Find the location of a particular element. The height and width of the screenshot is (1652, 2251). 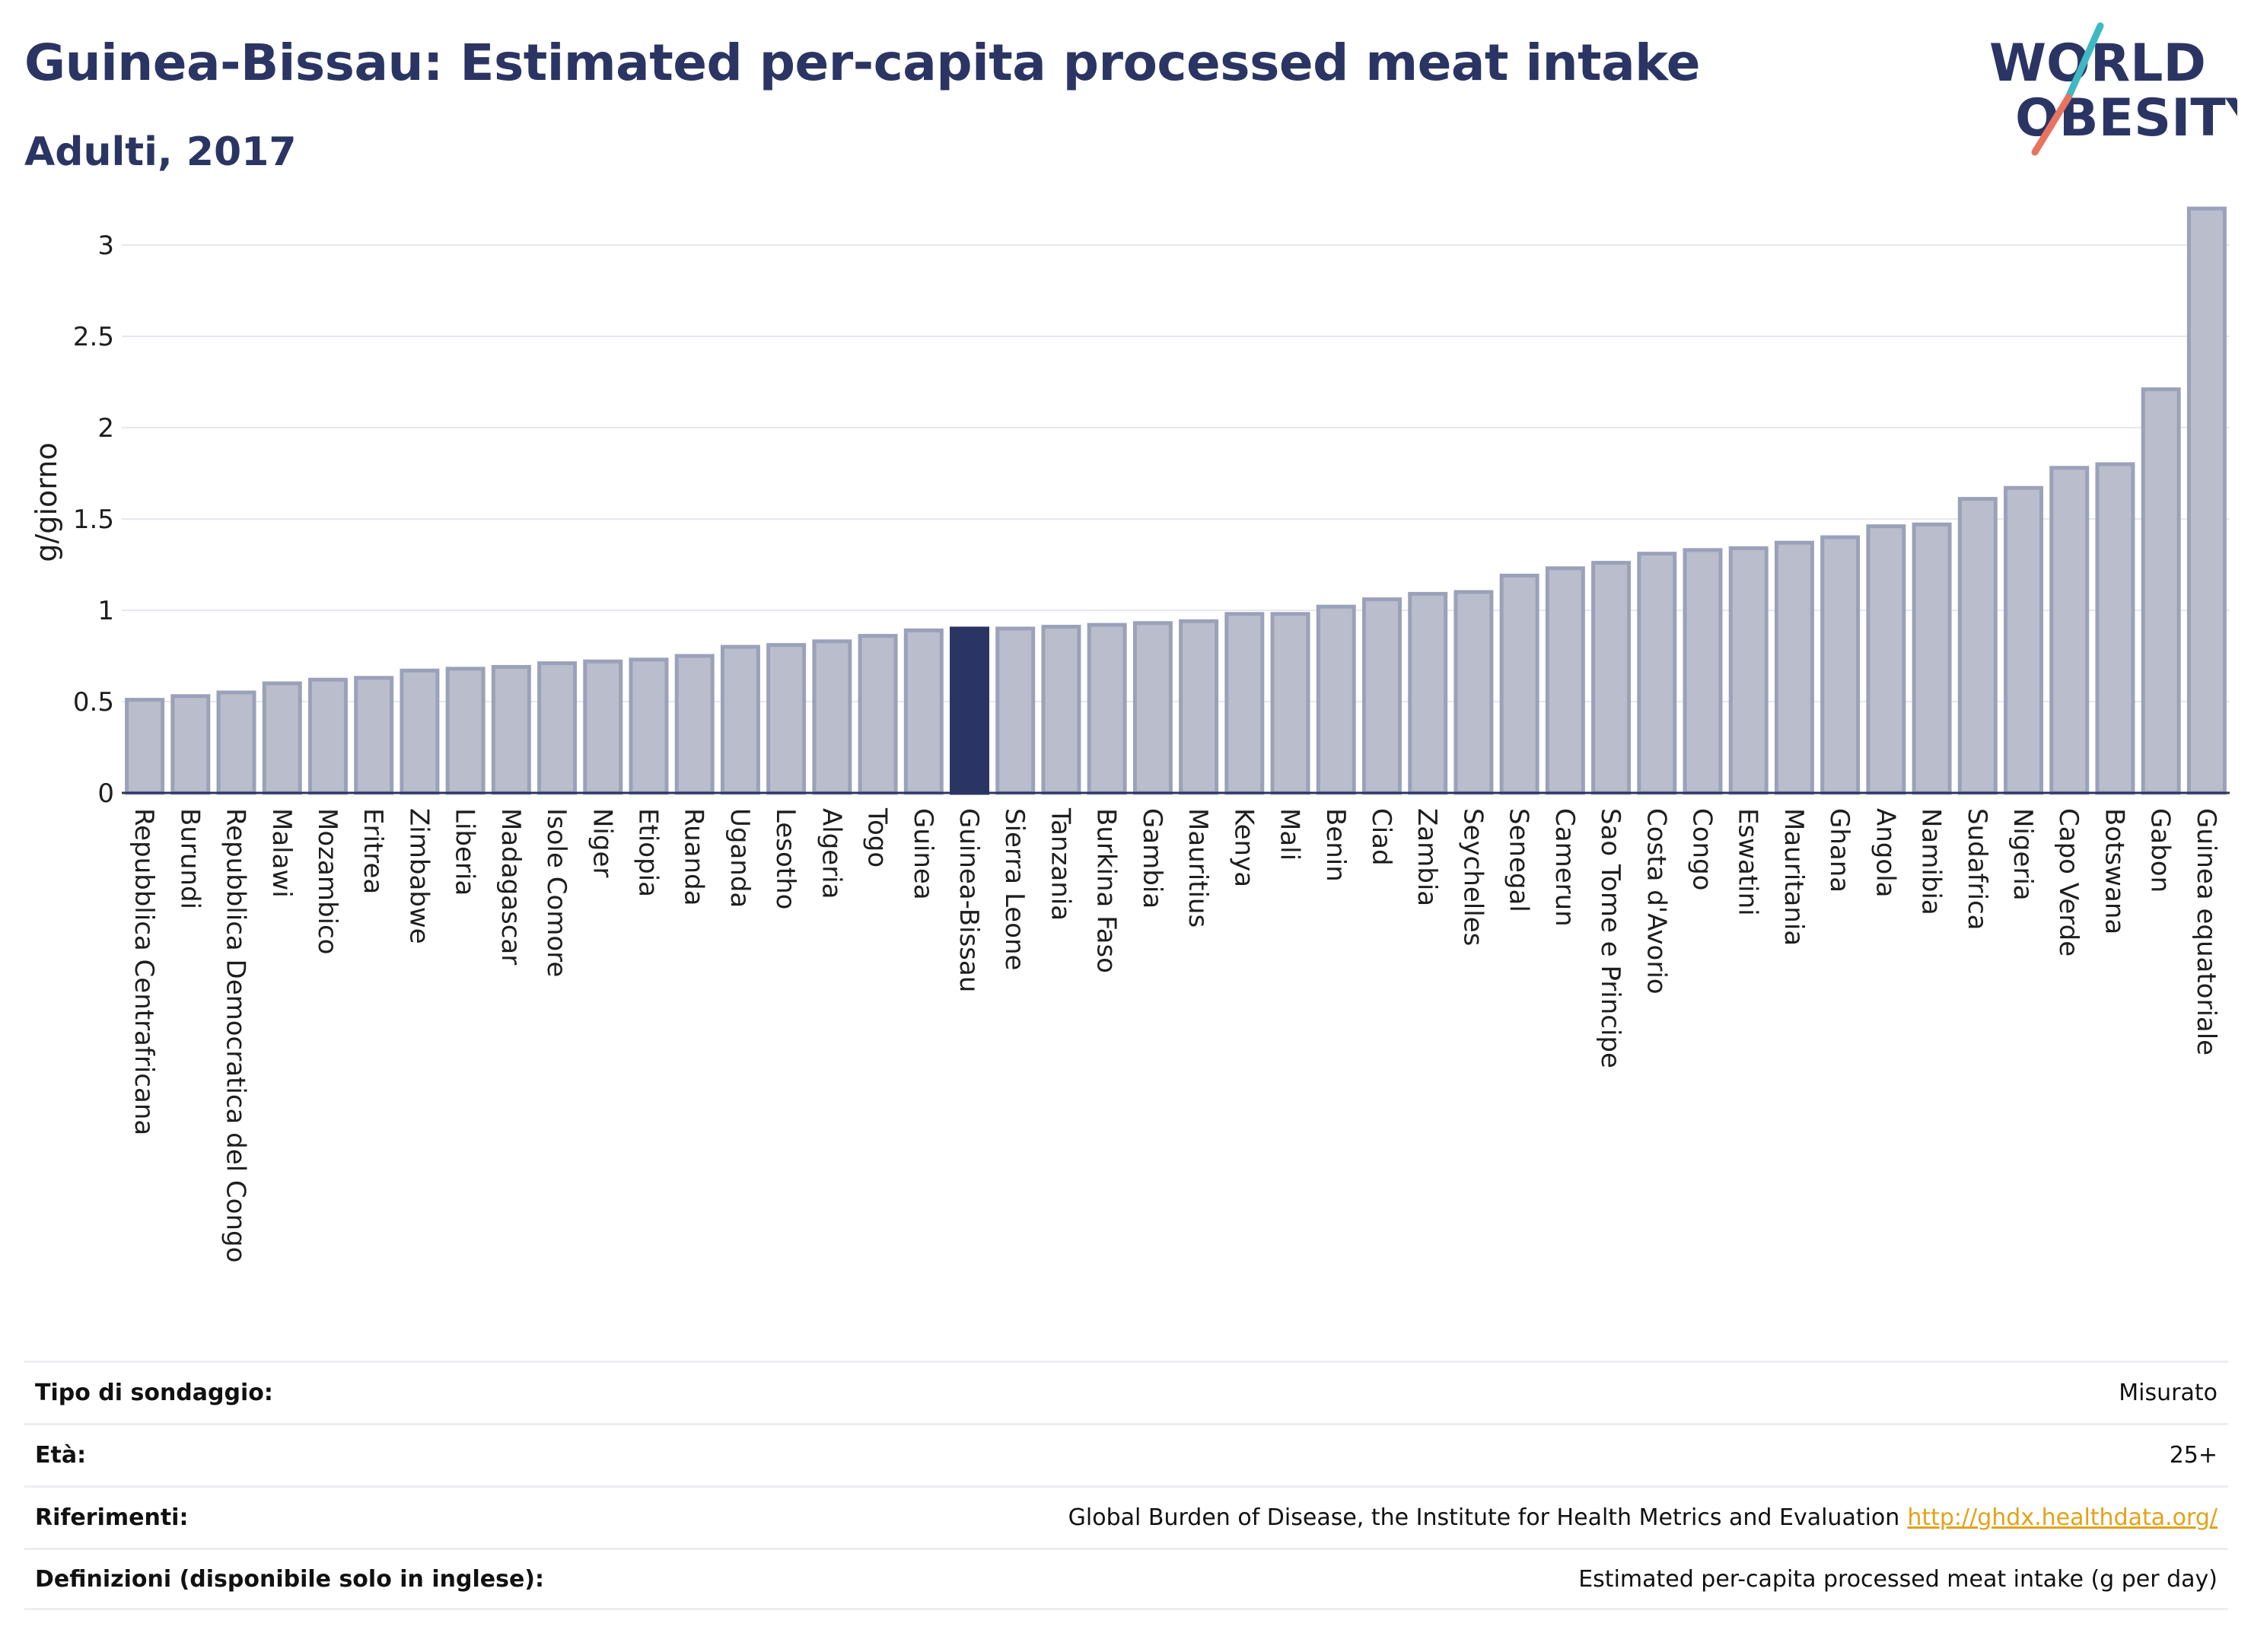

logo-word-1: WORLD is located at coordinates (2097, 63).